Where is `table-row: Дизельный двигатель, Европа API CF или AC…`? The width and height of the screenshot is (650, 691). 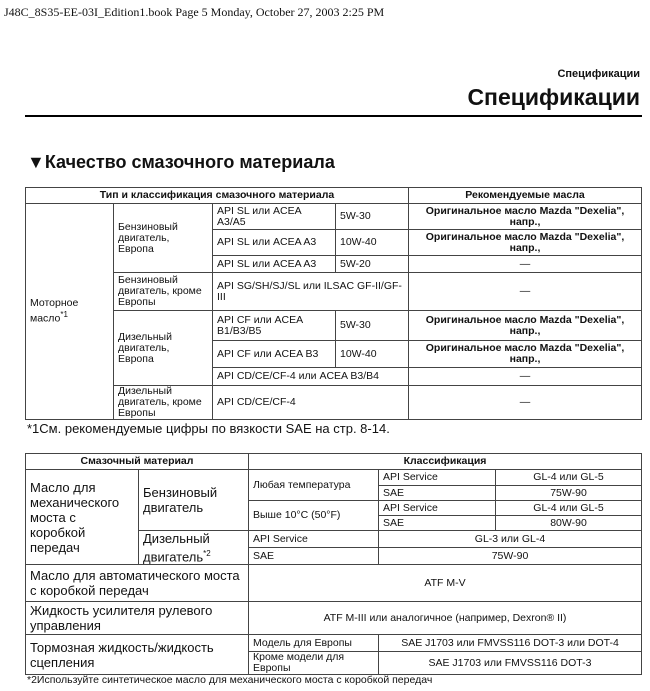
table-row: Дизельный двигатель, Европа API CF или AC… is located at coordinates (334, 348).